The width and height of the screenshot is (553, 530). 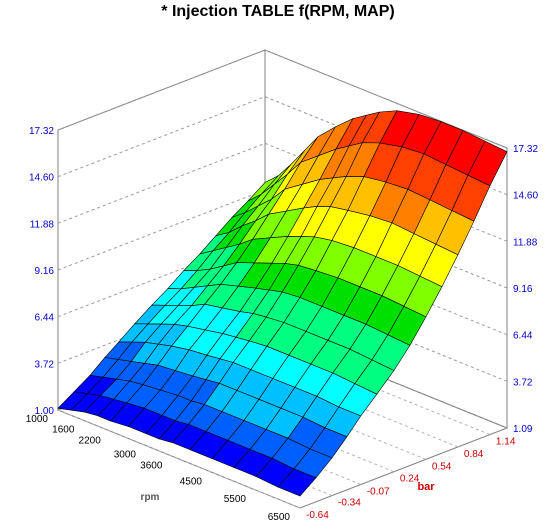 What do you see at coordinates (474, 454) in the screenshot?
I see `bar-tick-label: 0.84` at bounding box center [474, 454].